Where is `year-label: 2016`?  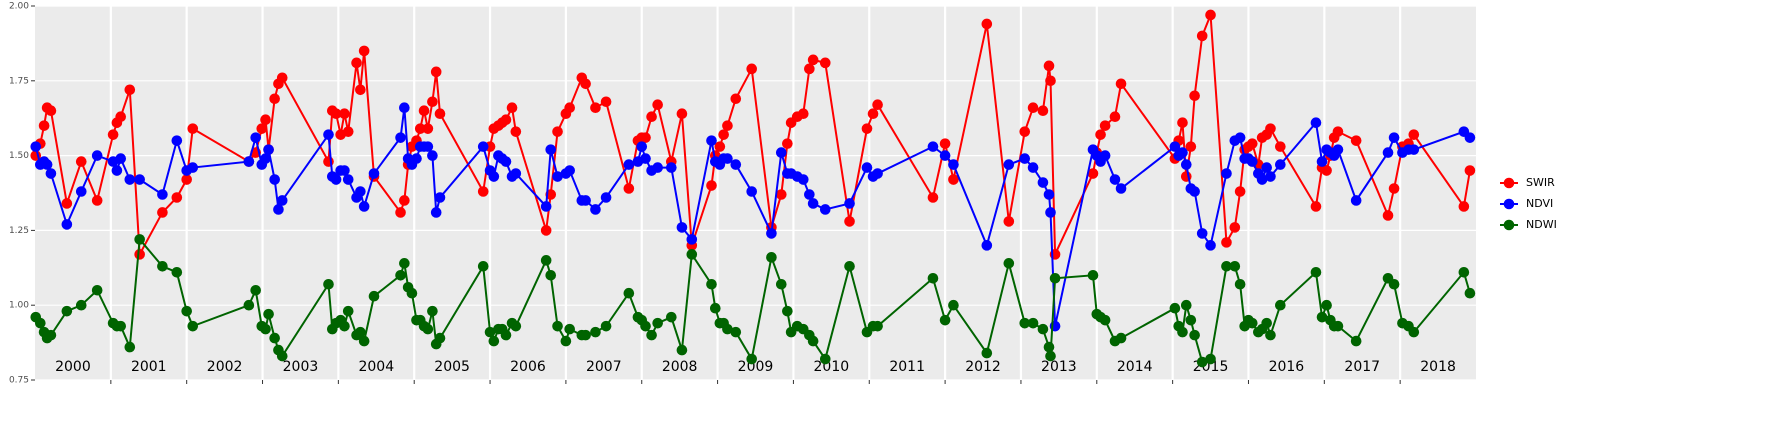
year-label: 2016 is located at coordinates (1287, 367).